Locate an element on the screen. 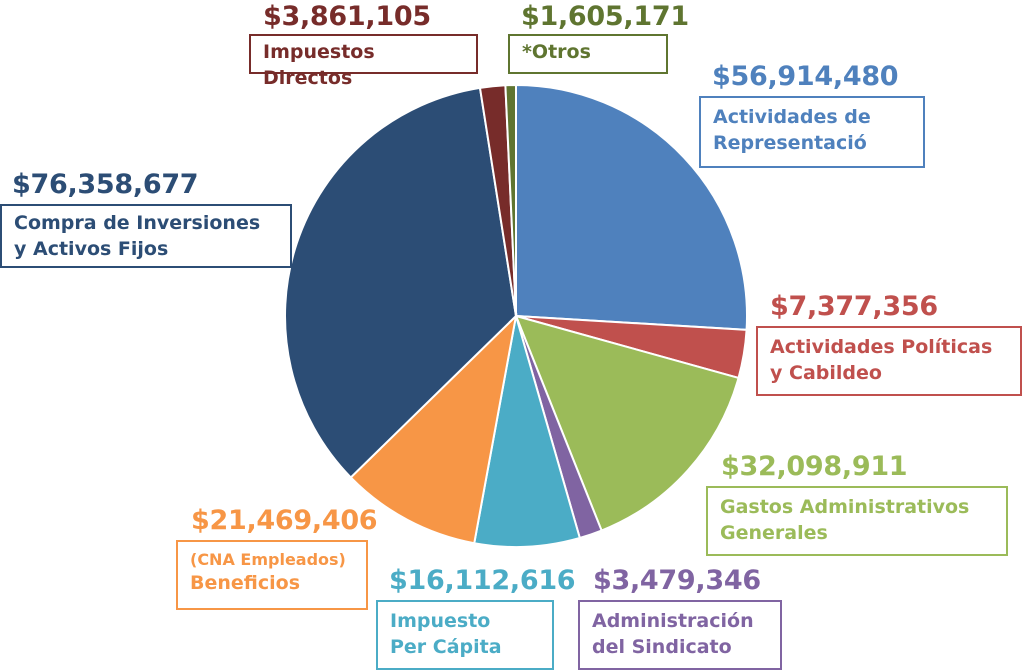 This screenshot has width=1024, height=672. label-administracion-sindicato: Administración del Sindicato is located at coordinates (680, 635).